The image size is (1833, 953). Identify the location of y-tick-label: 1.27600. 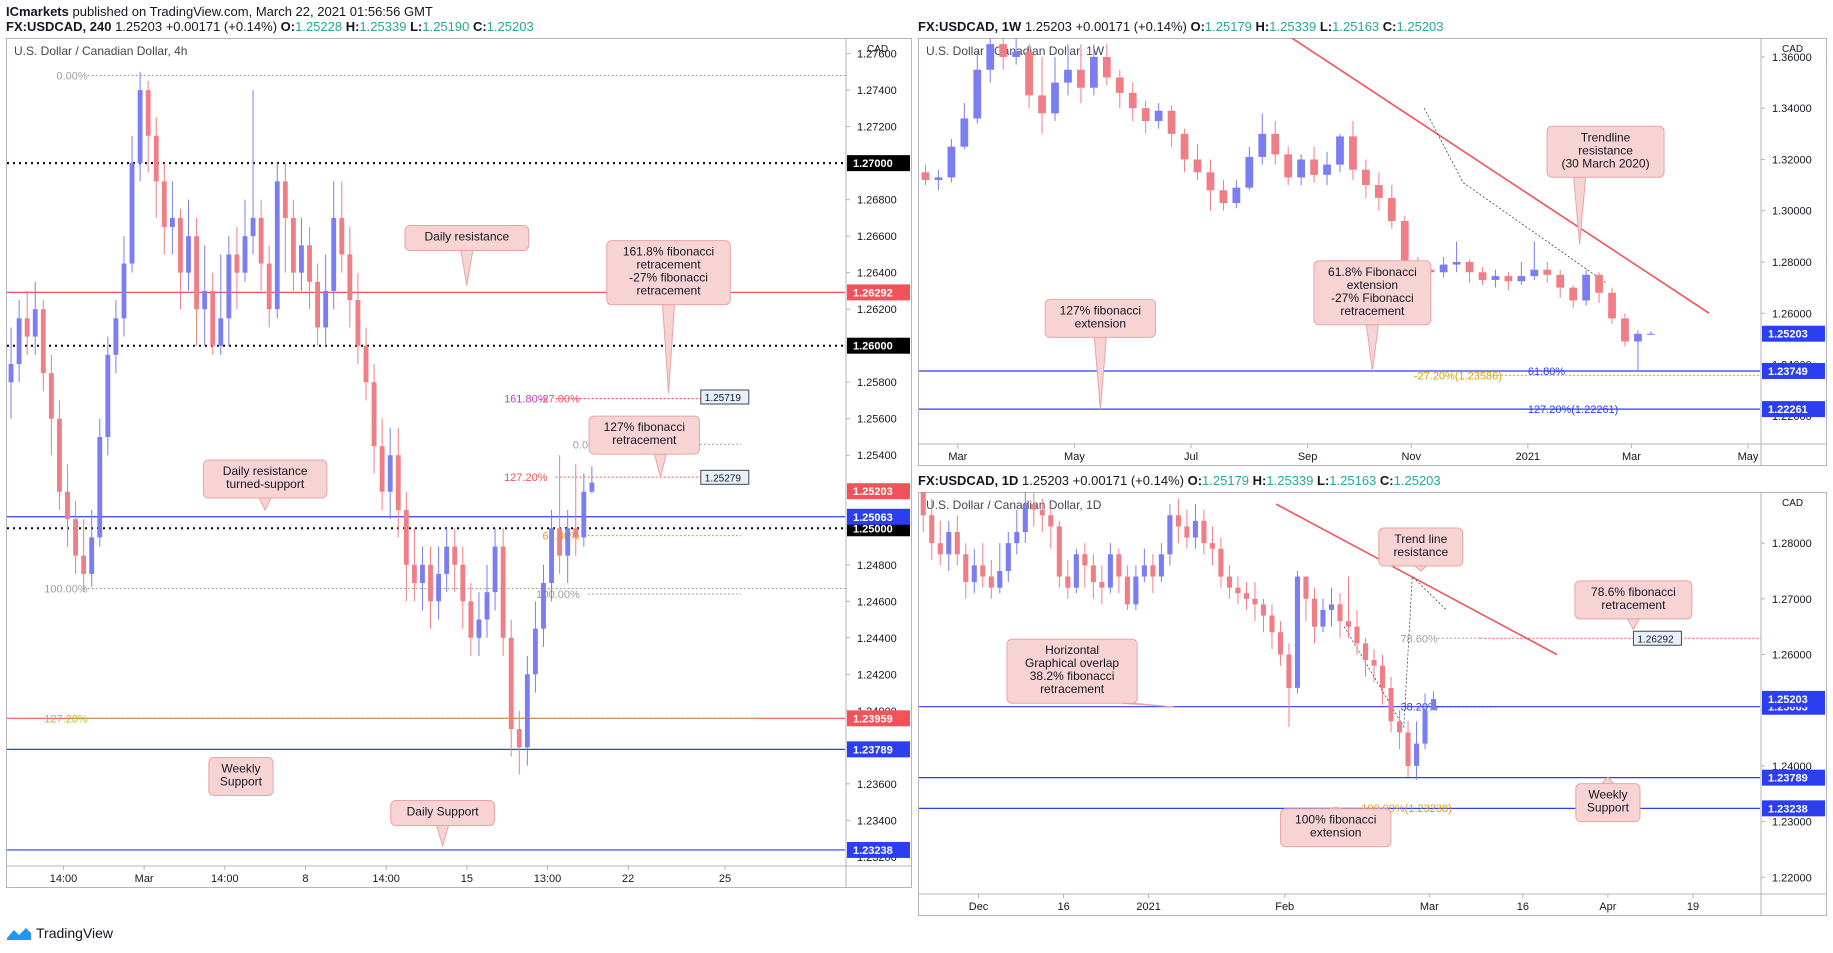
(877, 55).